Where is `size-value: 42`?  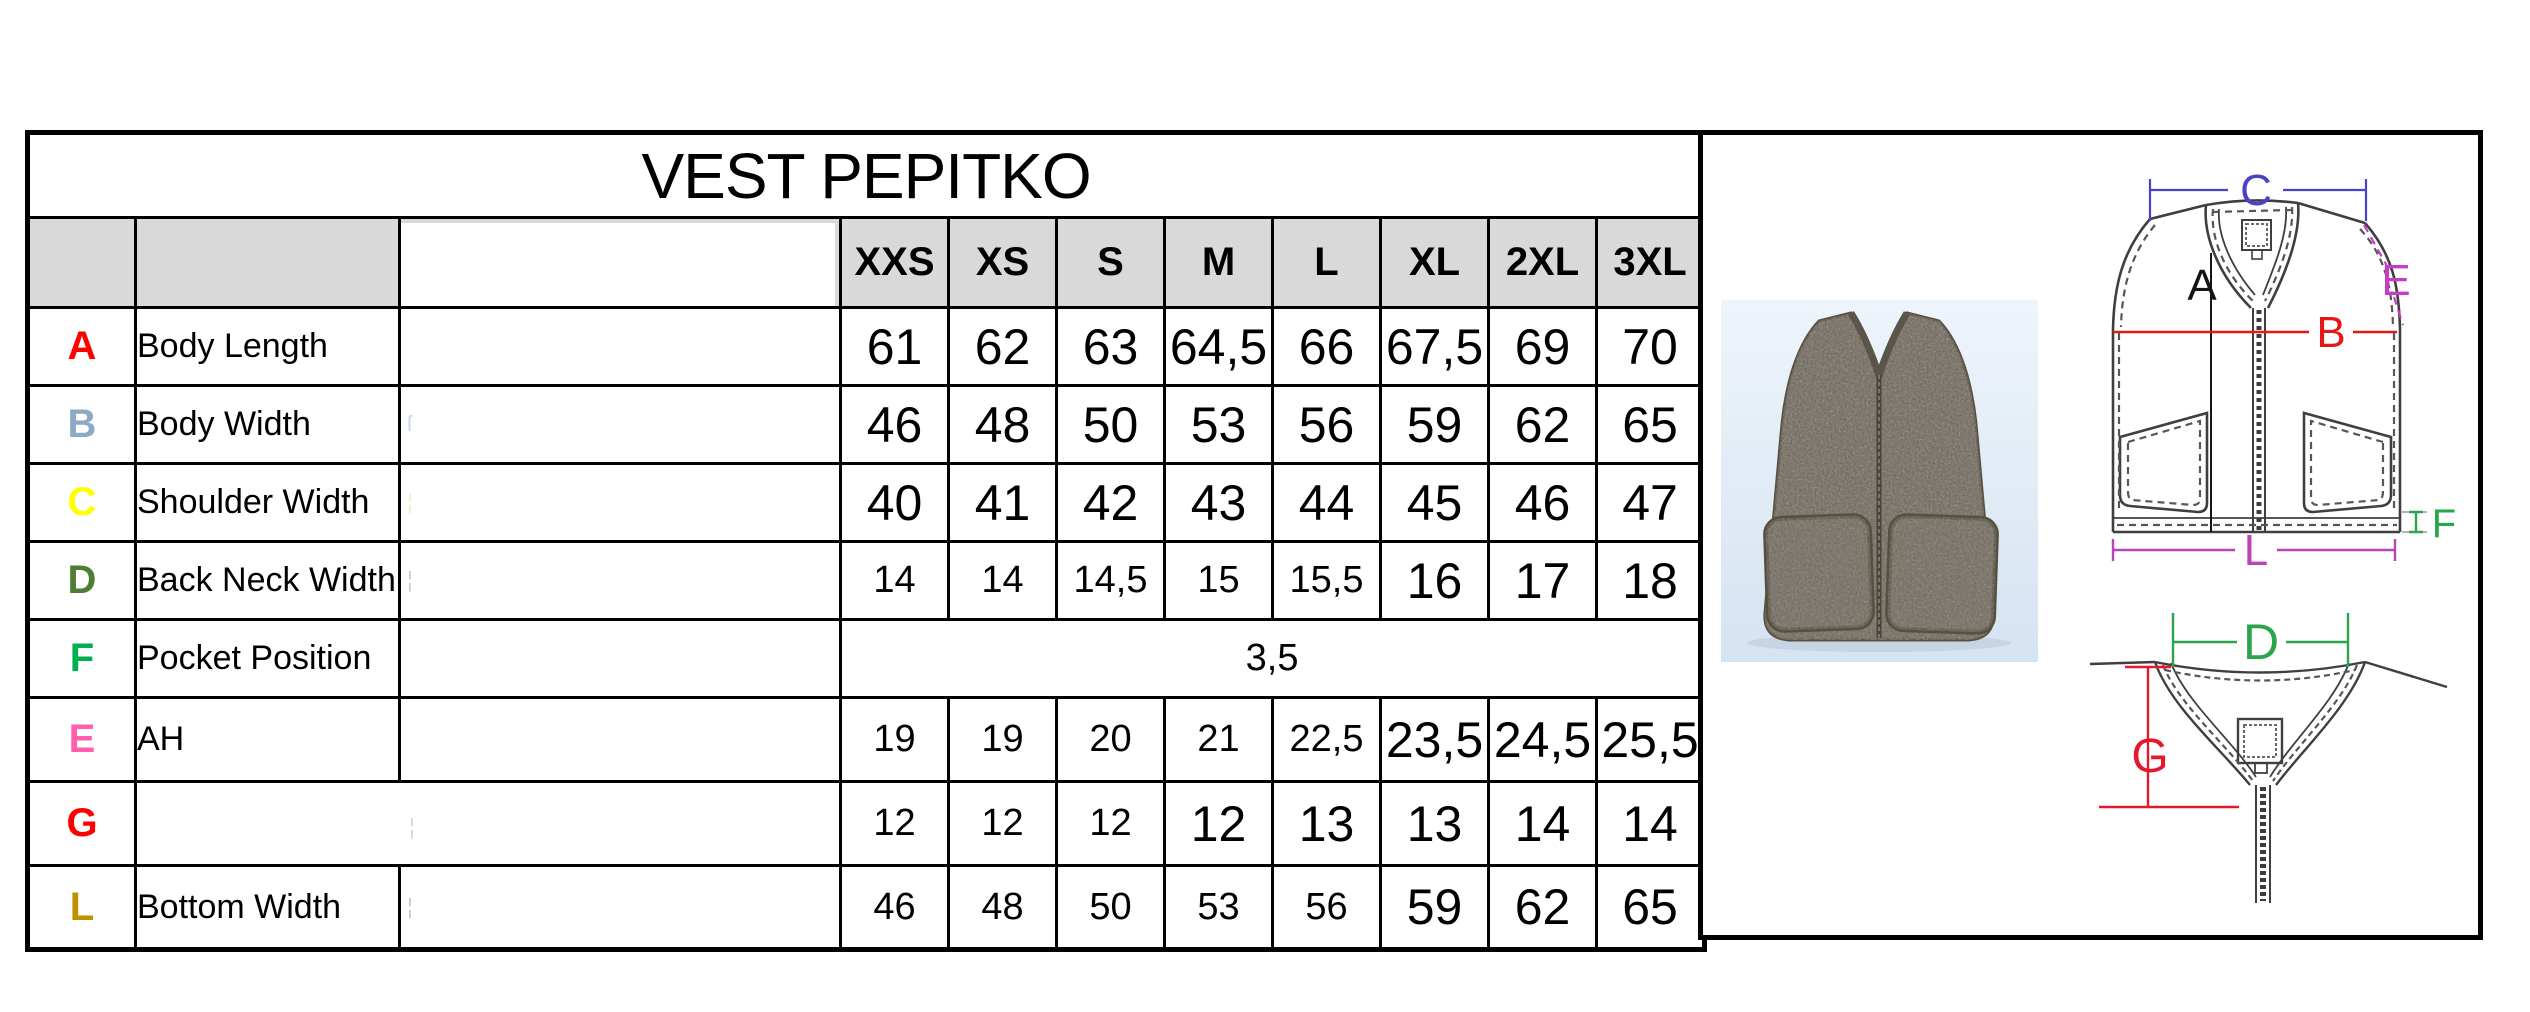
size-value: 42 is located at coordinates (1110, 502).